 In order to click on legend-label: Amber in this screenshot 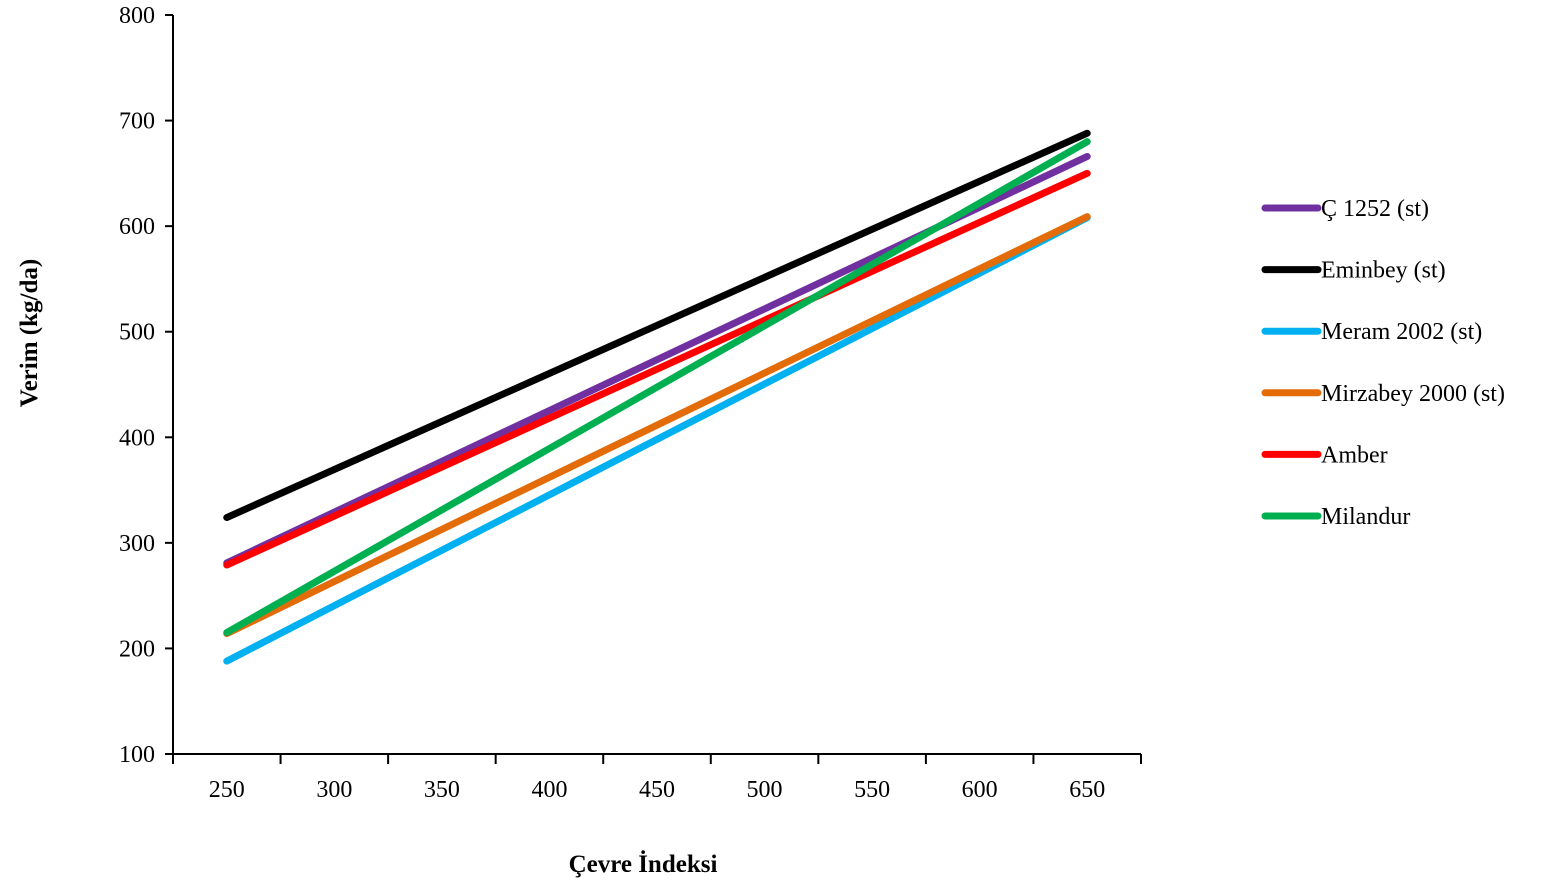, I will do `click(1354, 455)`.